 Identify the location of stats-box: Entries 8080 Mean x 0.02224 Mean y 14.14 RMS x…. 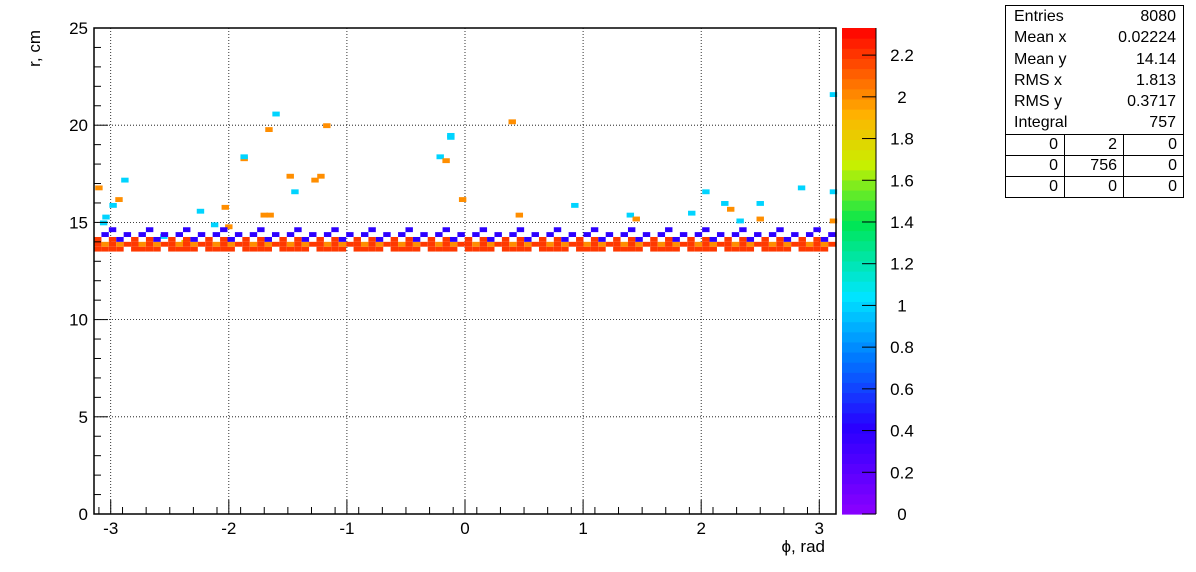
(1094, 101).